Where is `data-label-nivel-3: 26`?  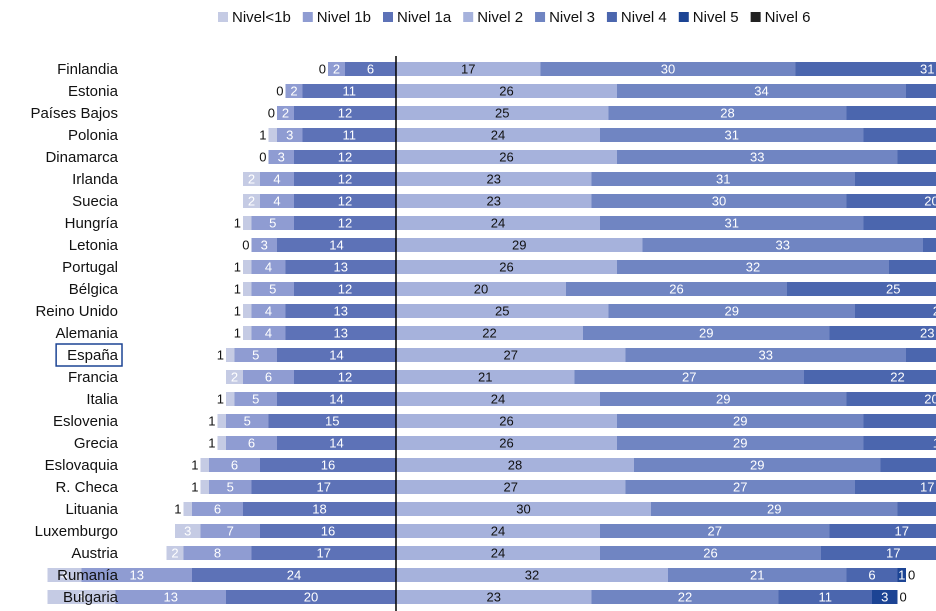 data-label-nivel-3: 26 is located at coordinates (676, 289).